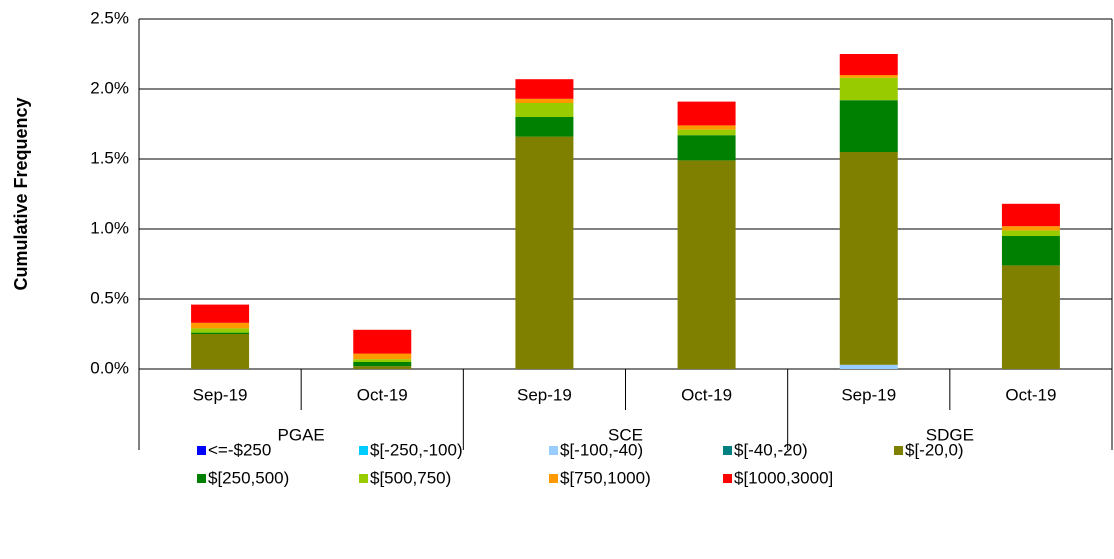 The height and width of the screenshot is (559, 1114). What do you see at coordinates (239, 449) in the screenshot?
I see `legend-label: <=-$250` at bounding box center [239, 449].